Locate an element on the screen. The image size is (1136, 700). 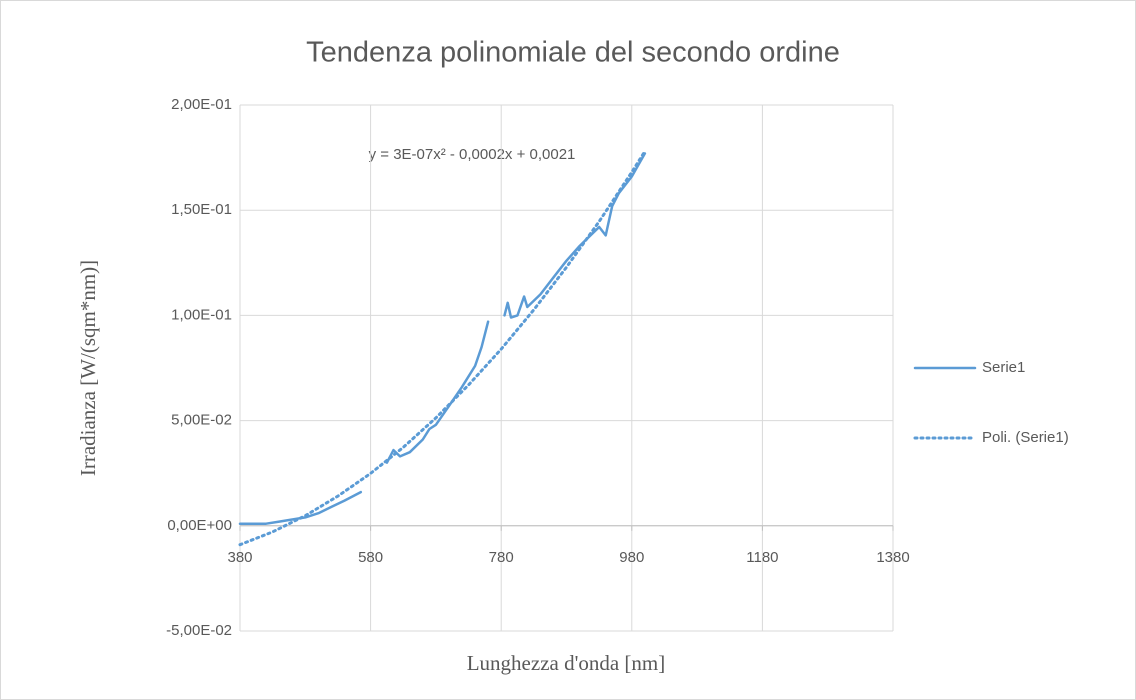
x-tick-label: 980 is located at coordinates (631, 557).